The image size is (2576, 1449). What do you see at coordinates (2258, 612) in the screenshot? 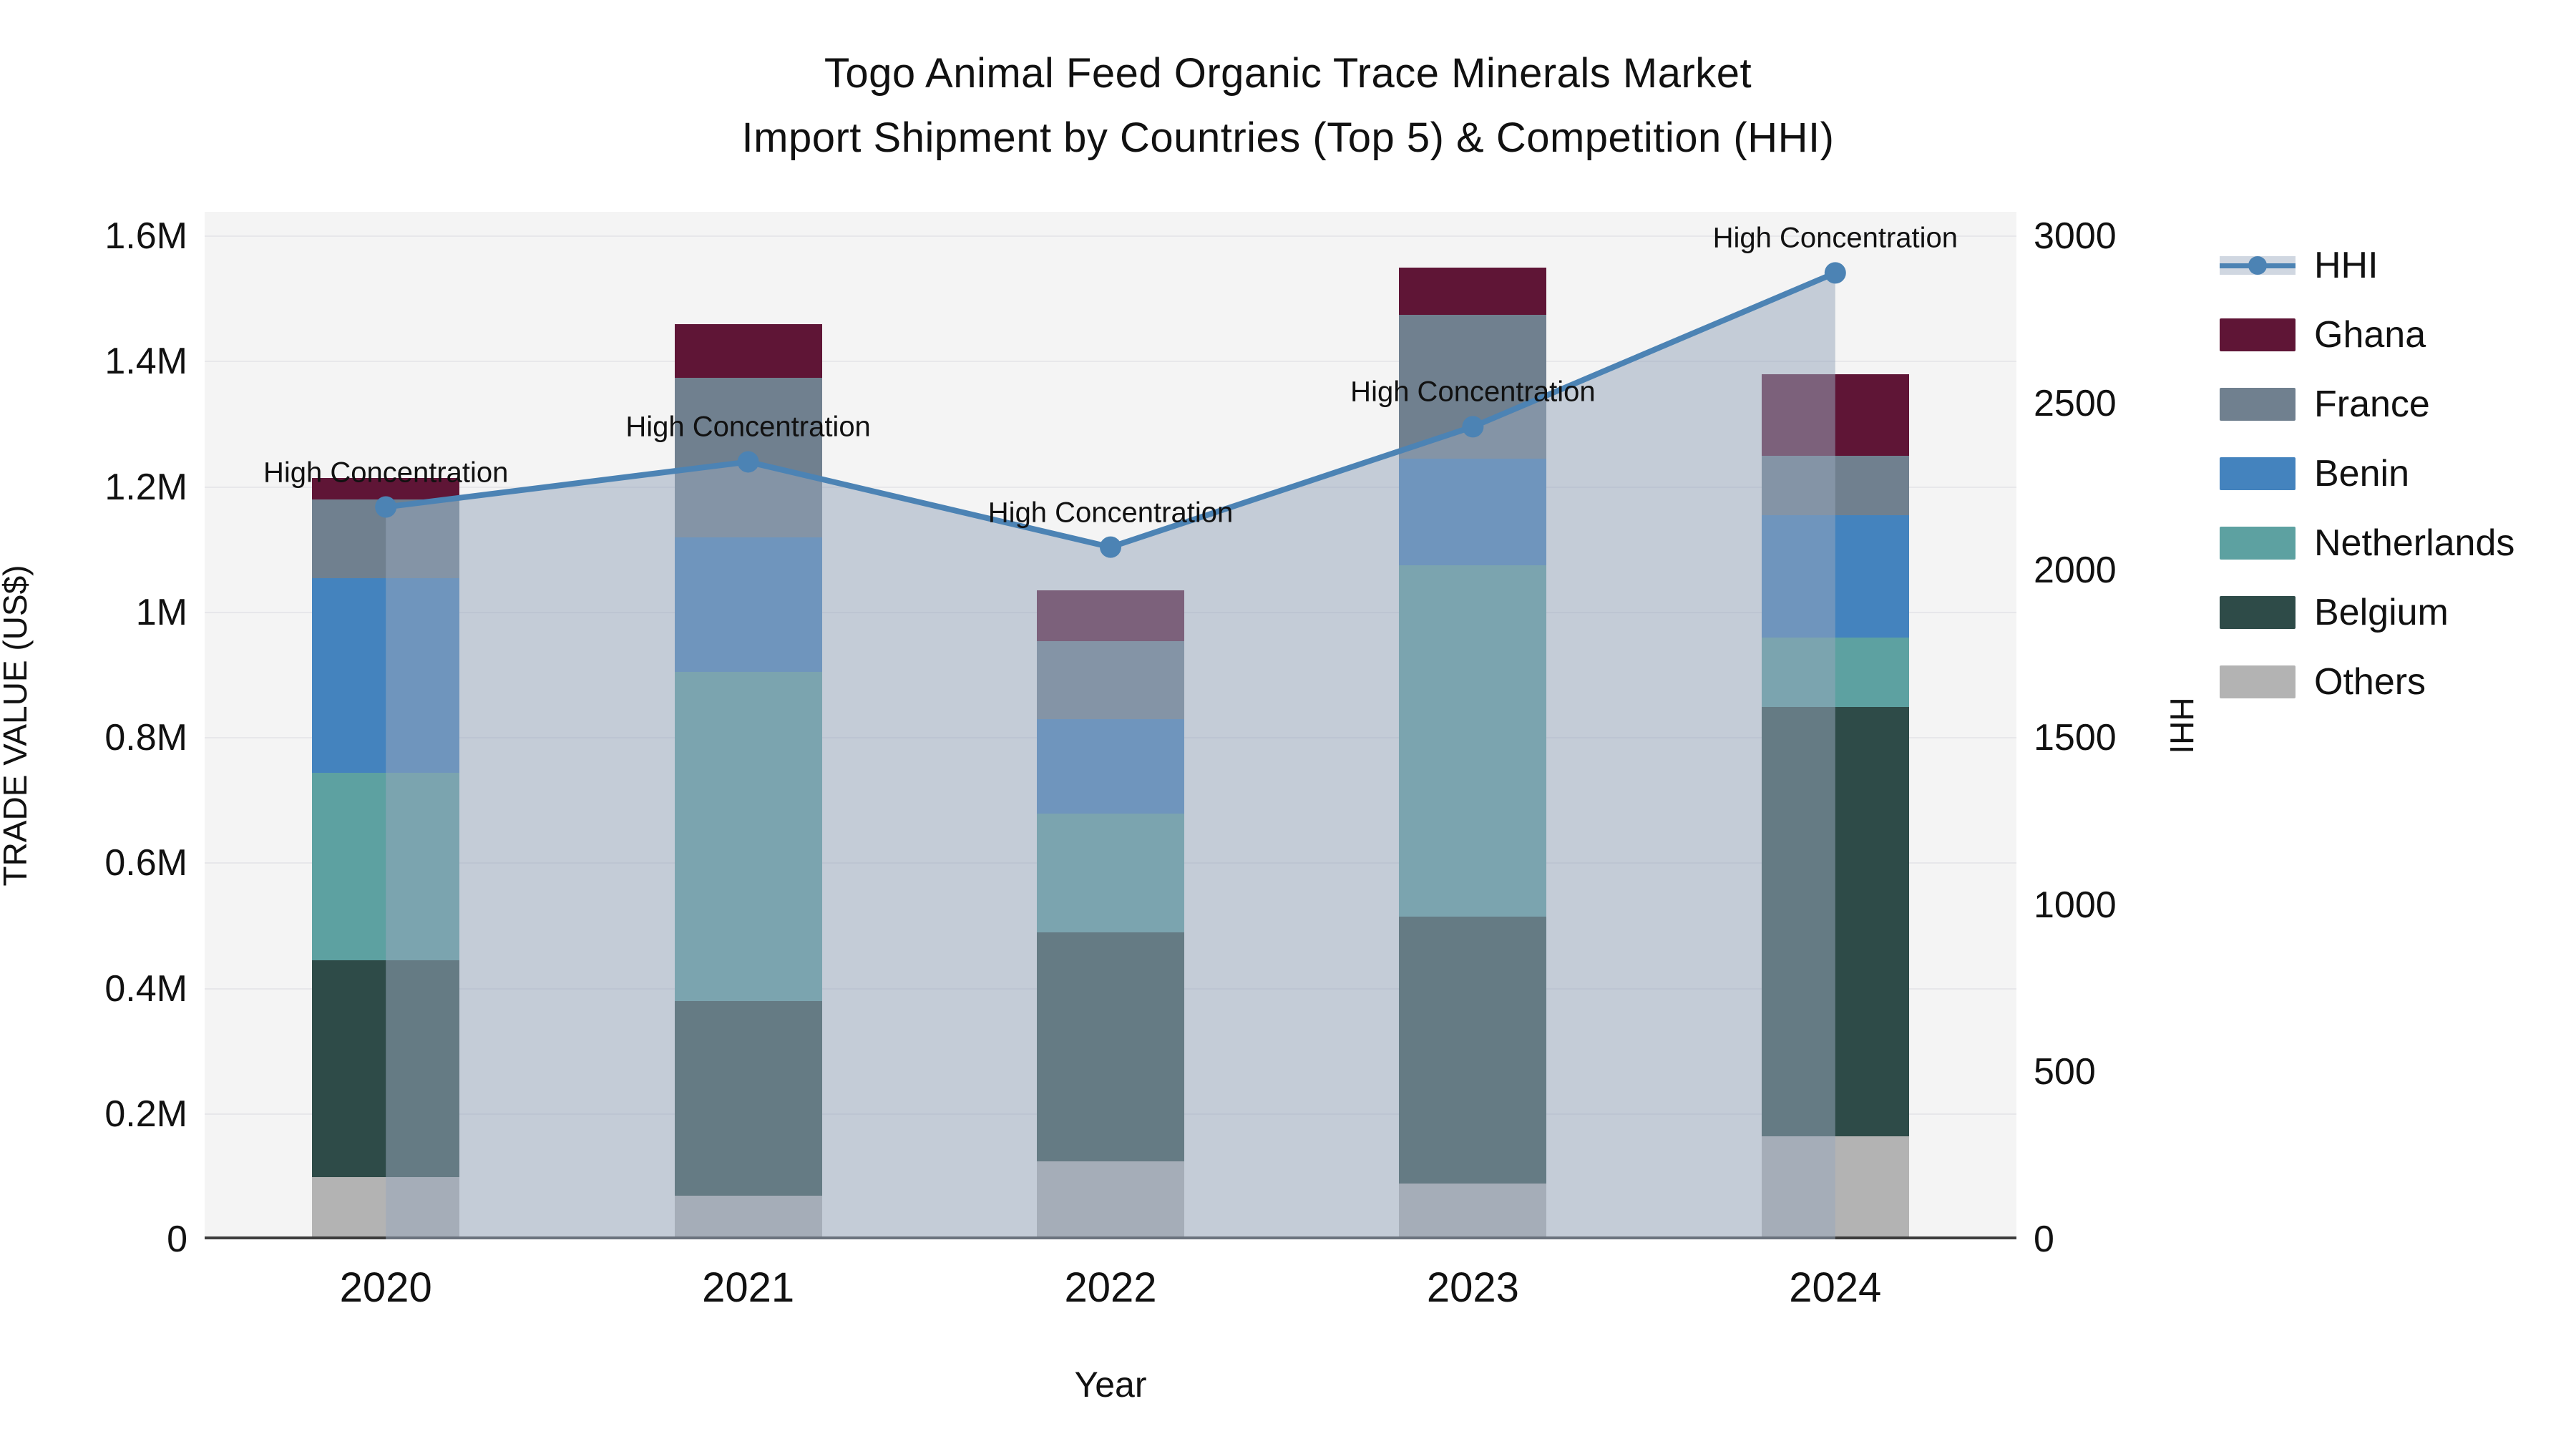
I see `legend-swatch-belgium` at bounding box center [2258, 612].